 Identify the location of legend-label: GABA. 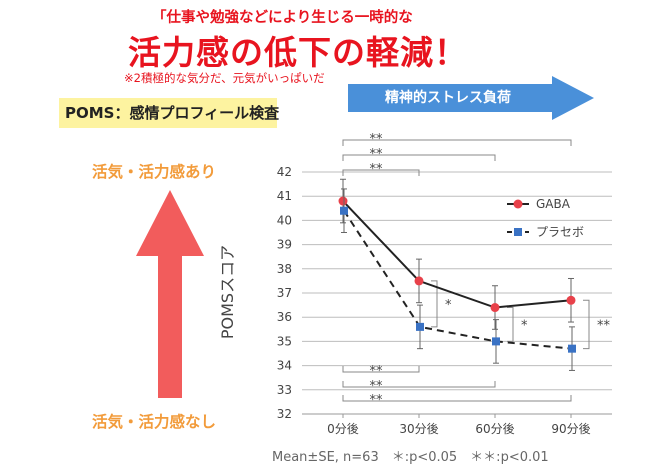
(553, 204).